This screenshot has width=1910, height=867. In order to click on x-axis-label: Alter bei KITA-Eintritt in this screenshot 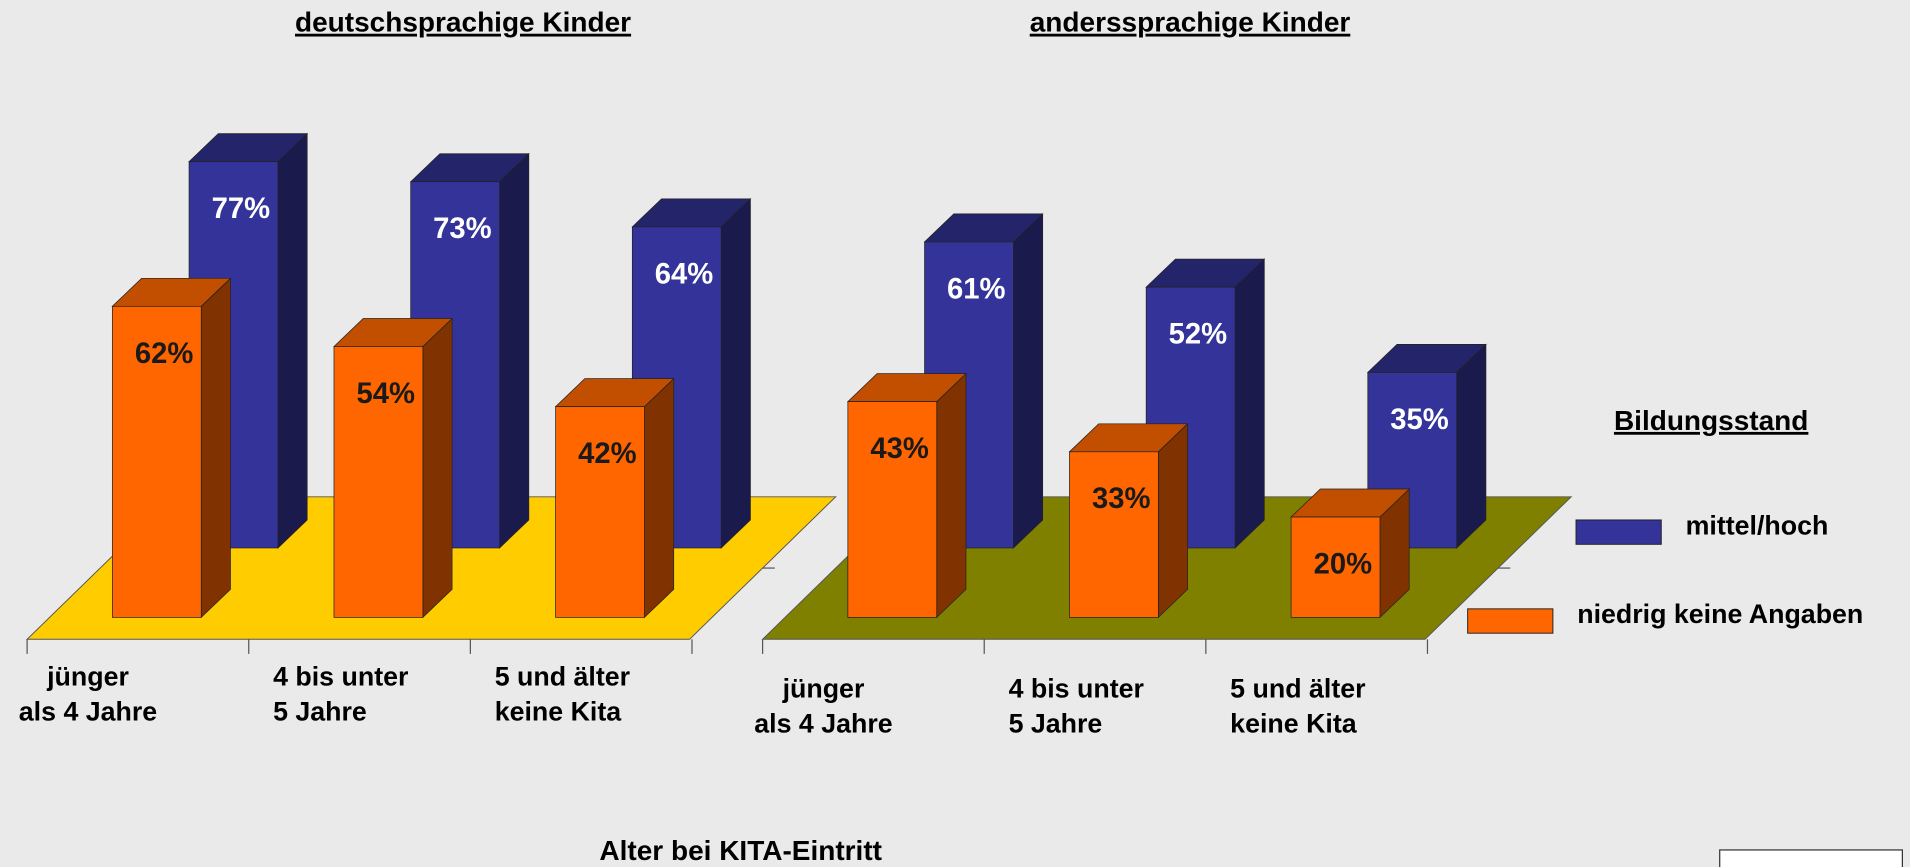, I will do `click(740, 850)`.